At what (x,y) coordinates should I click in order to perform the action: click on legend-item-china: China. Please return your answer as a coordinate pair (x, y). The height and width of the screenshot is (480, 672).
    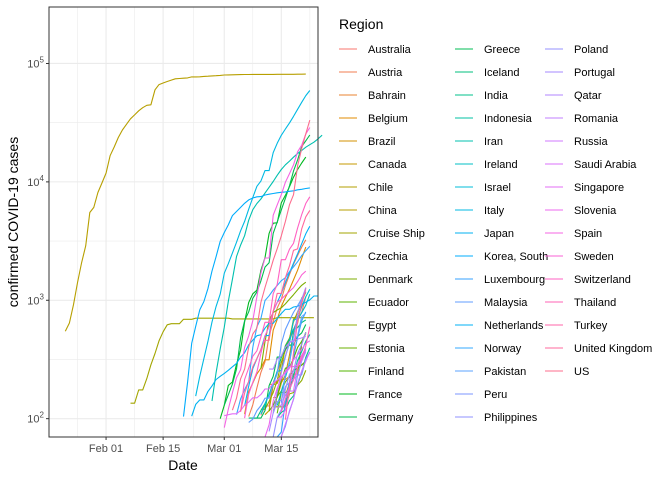
    Looking at the image, I should click on (368, 211).